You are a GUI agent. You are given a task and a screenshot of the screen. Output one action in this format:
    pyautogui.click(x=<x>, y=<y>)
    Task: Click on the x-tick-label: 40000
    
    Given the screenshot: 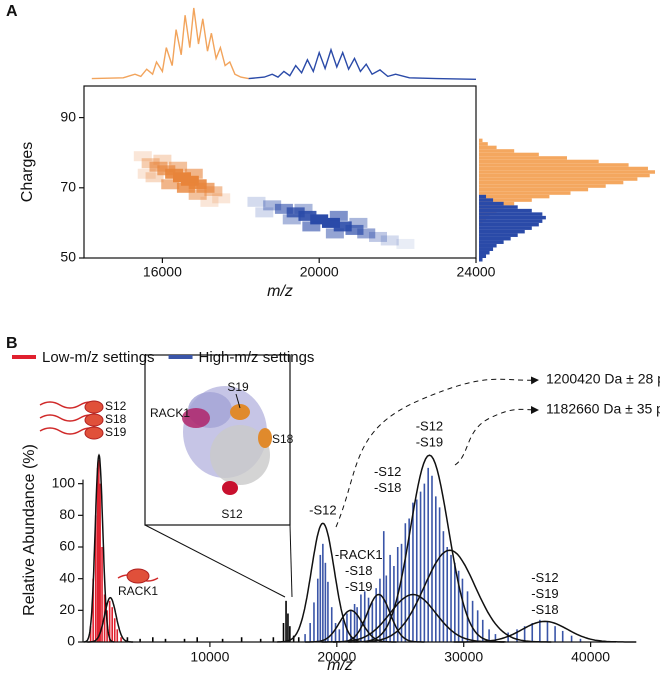 What is the action you would take?
    pyautogui.click(x=590, y=657)
    